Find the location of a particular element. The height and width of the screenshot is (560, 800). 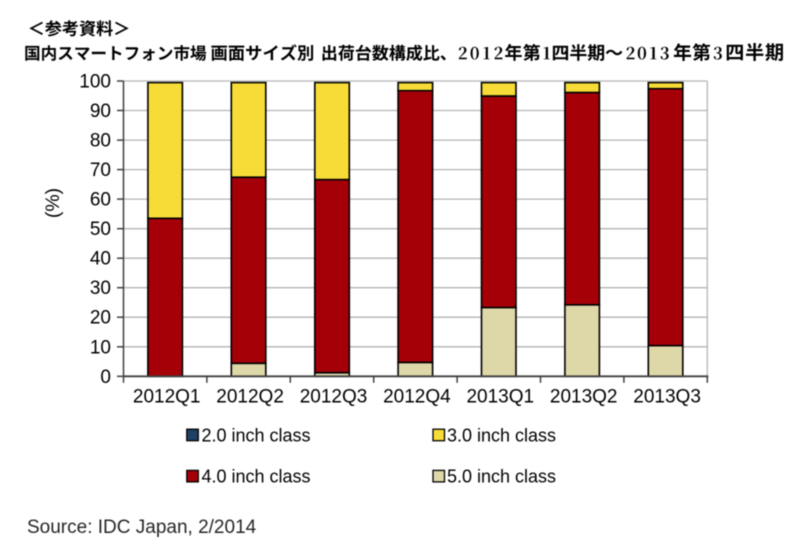

svg-text: 2012Q1 is located at coordinates (167, 397).